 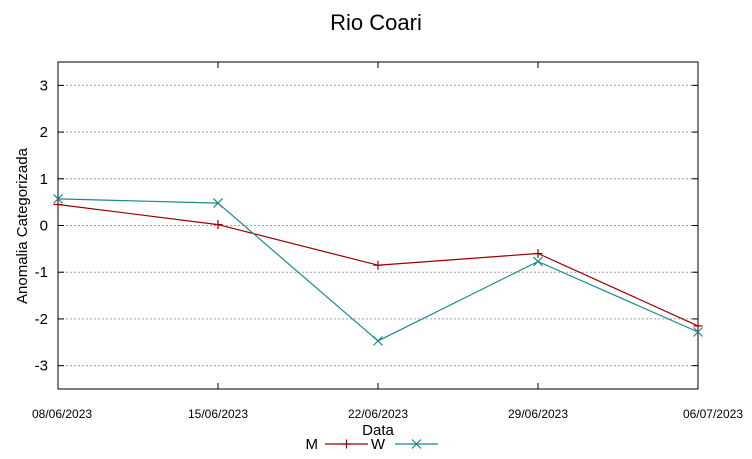 What do you see at coordinates (41, 272) in the screenshot?
I see `y-tick-label: -1` at bounding box center [41, 272].